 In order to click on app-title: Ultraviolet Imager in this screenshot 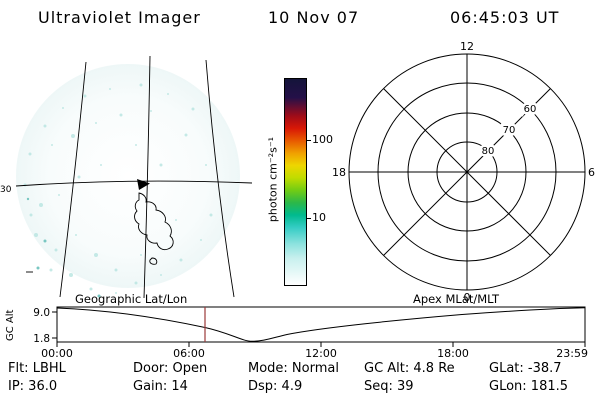, I will do `click(119, 17)`.